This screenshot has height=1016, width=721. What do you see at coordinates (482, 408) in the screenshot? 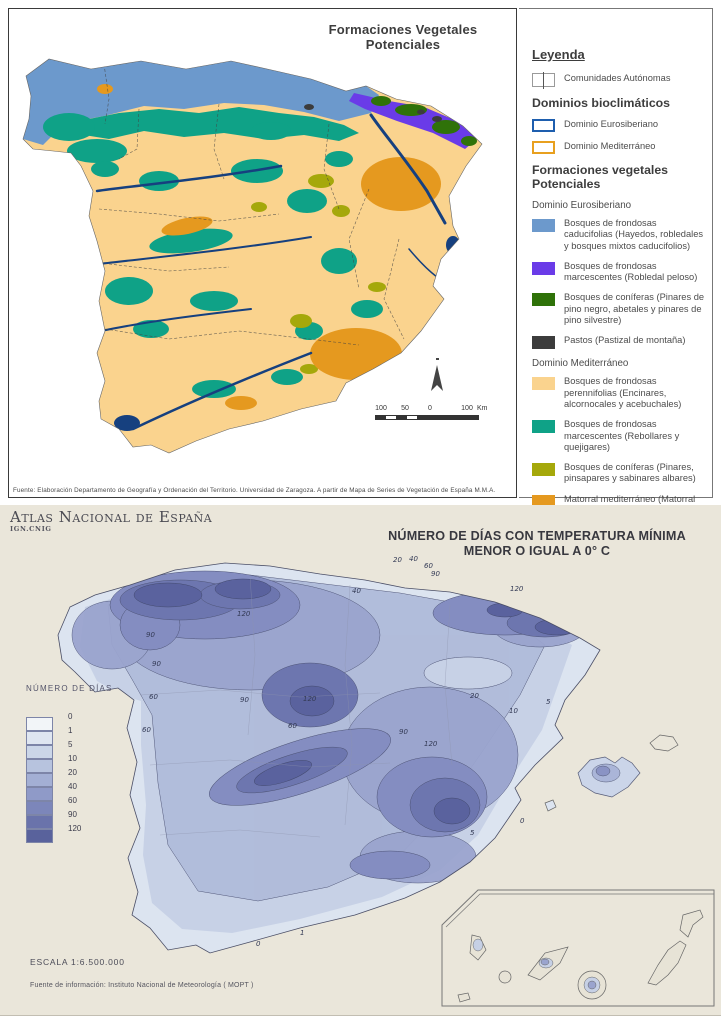
I see `svg-text: Km` at bounding box center [482, 408].